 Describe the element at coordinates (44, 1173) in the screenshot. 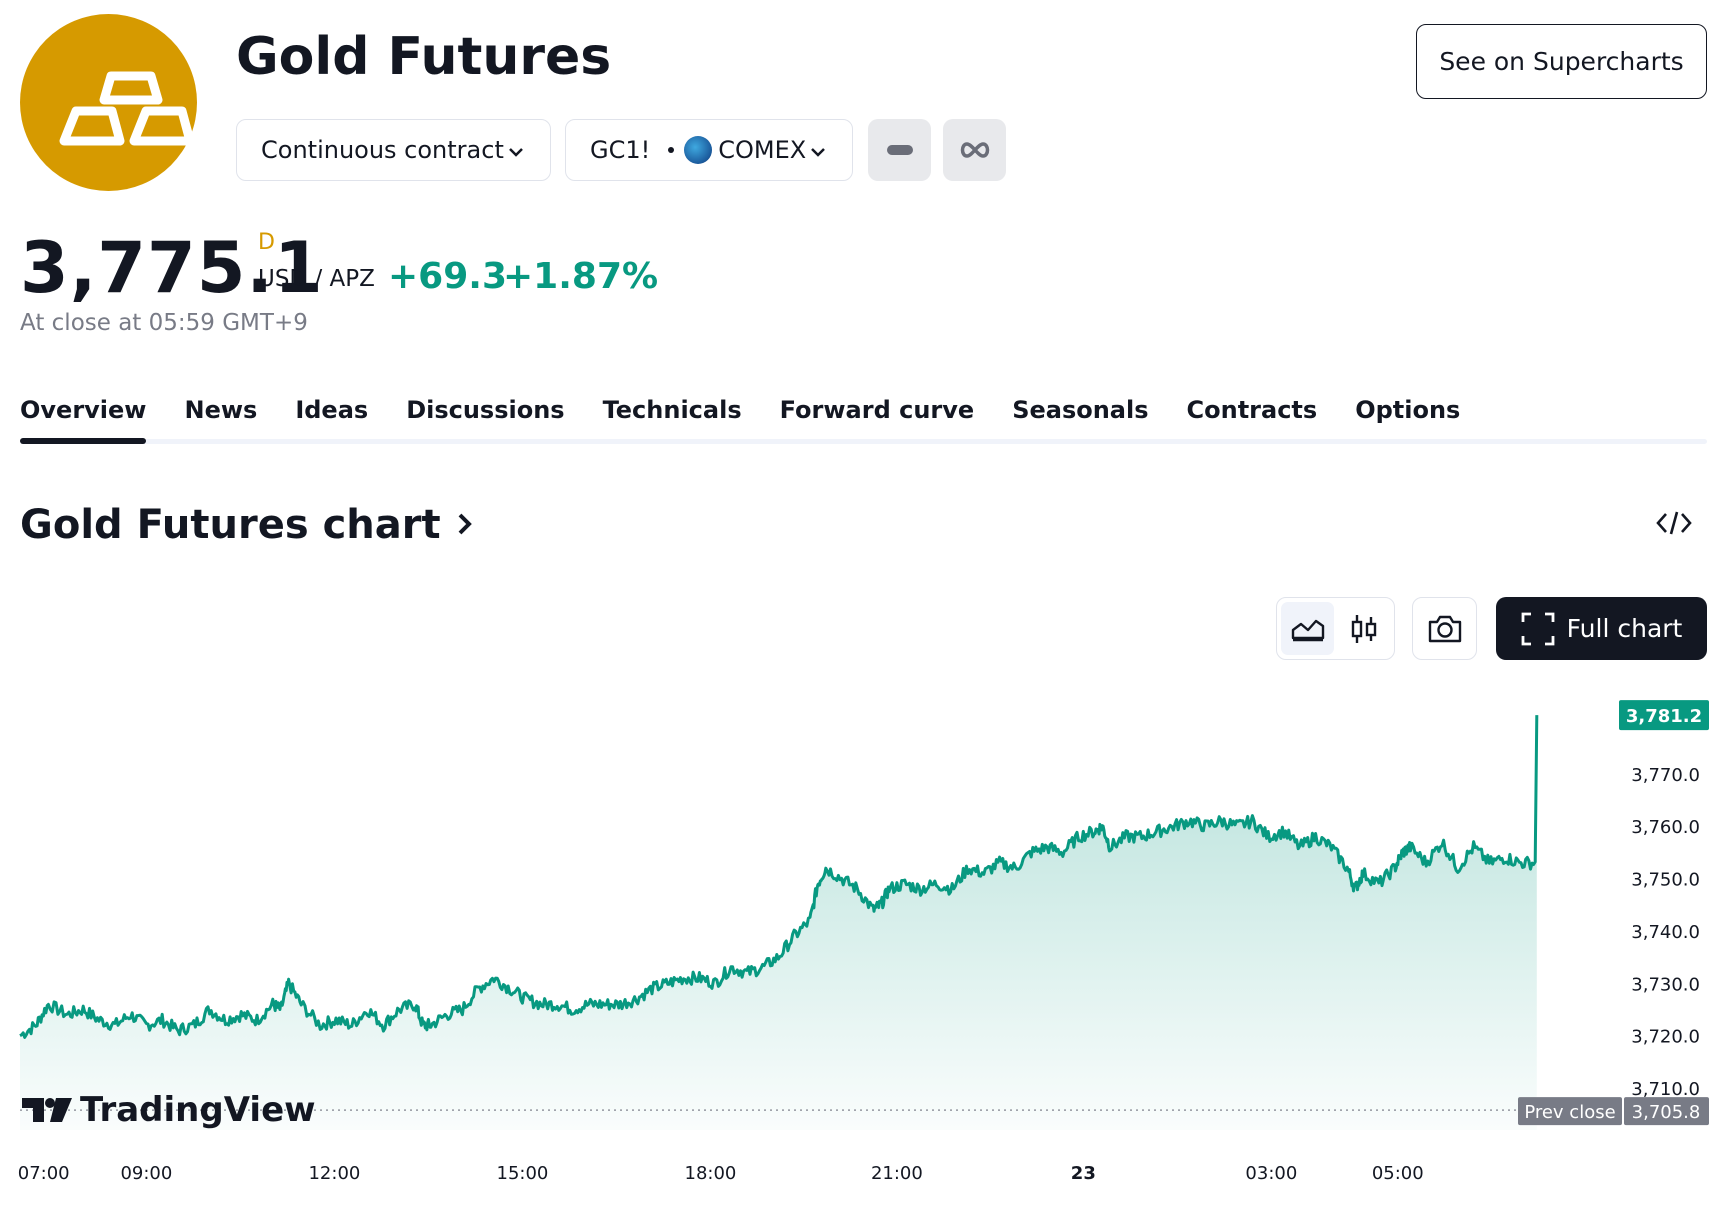

I see `x-tick-label: 07:00` at that location.